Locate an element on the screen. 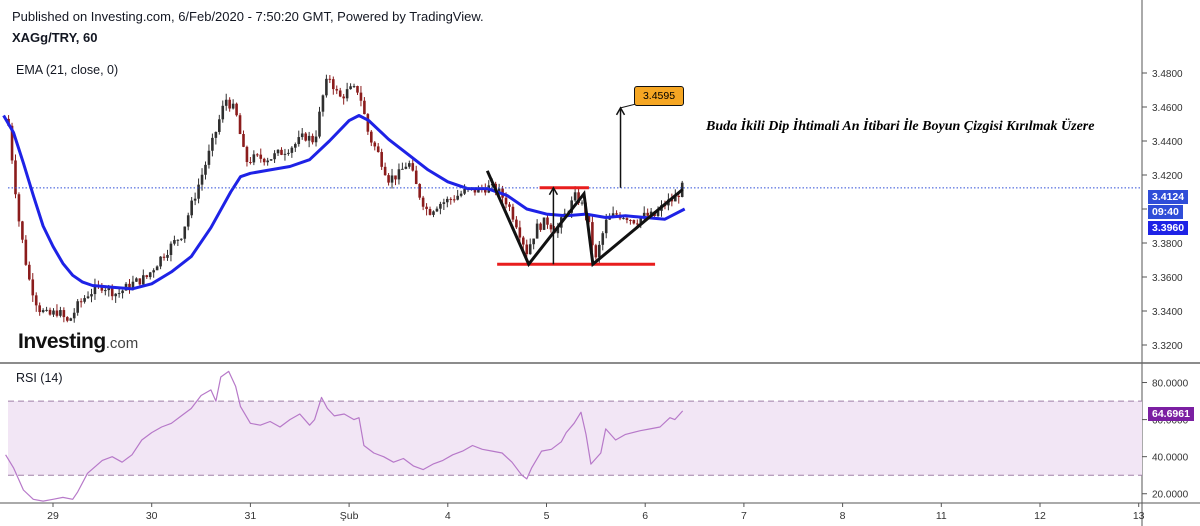  rsi-legend: RSI (14) is located at coordinates (39, 378).